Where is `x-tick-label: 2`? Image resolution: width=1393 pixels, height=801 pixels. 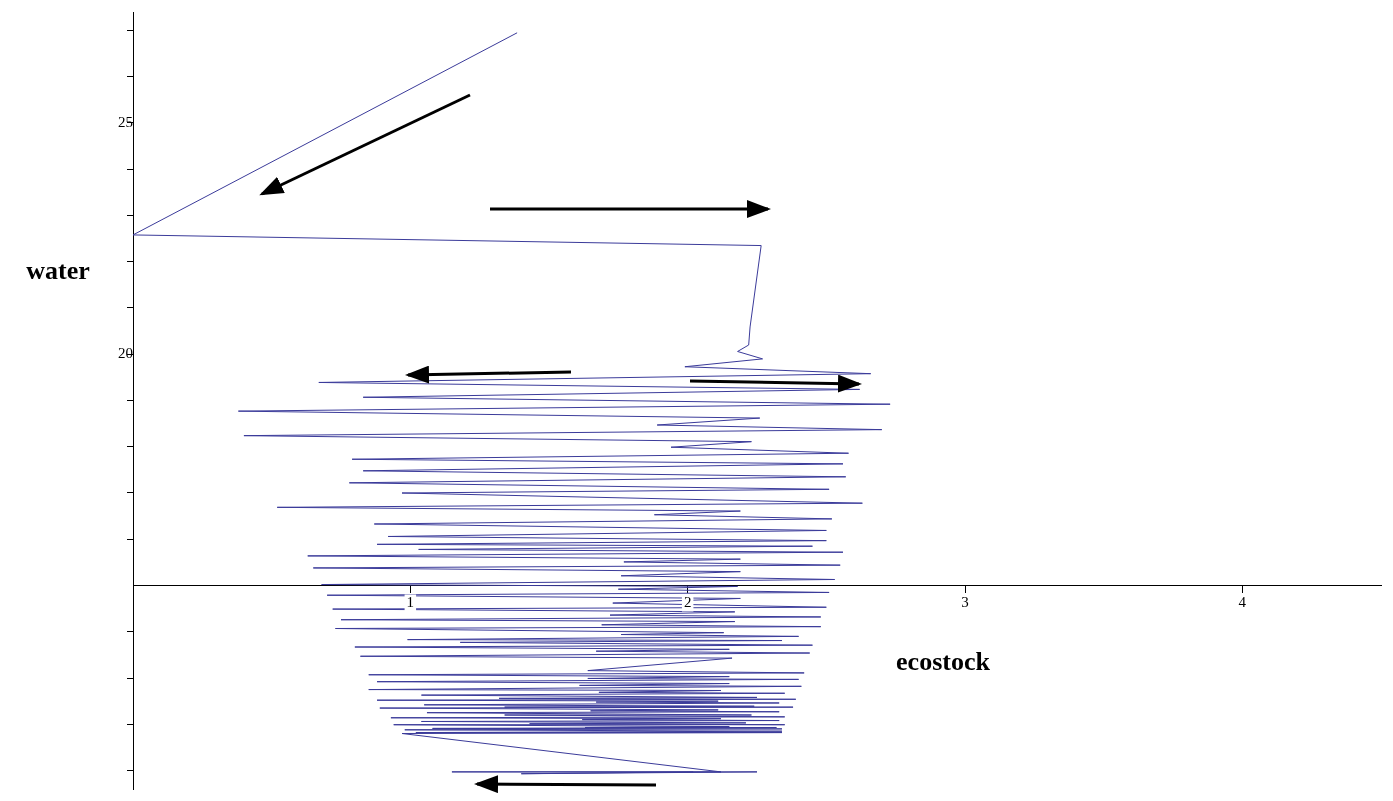
x-tick-label: 2 is located at coordinates (687, 601).